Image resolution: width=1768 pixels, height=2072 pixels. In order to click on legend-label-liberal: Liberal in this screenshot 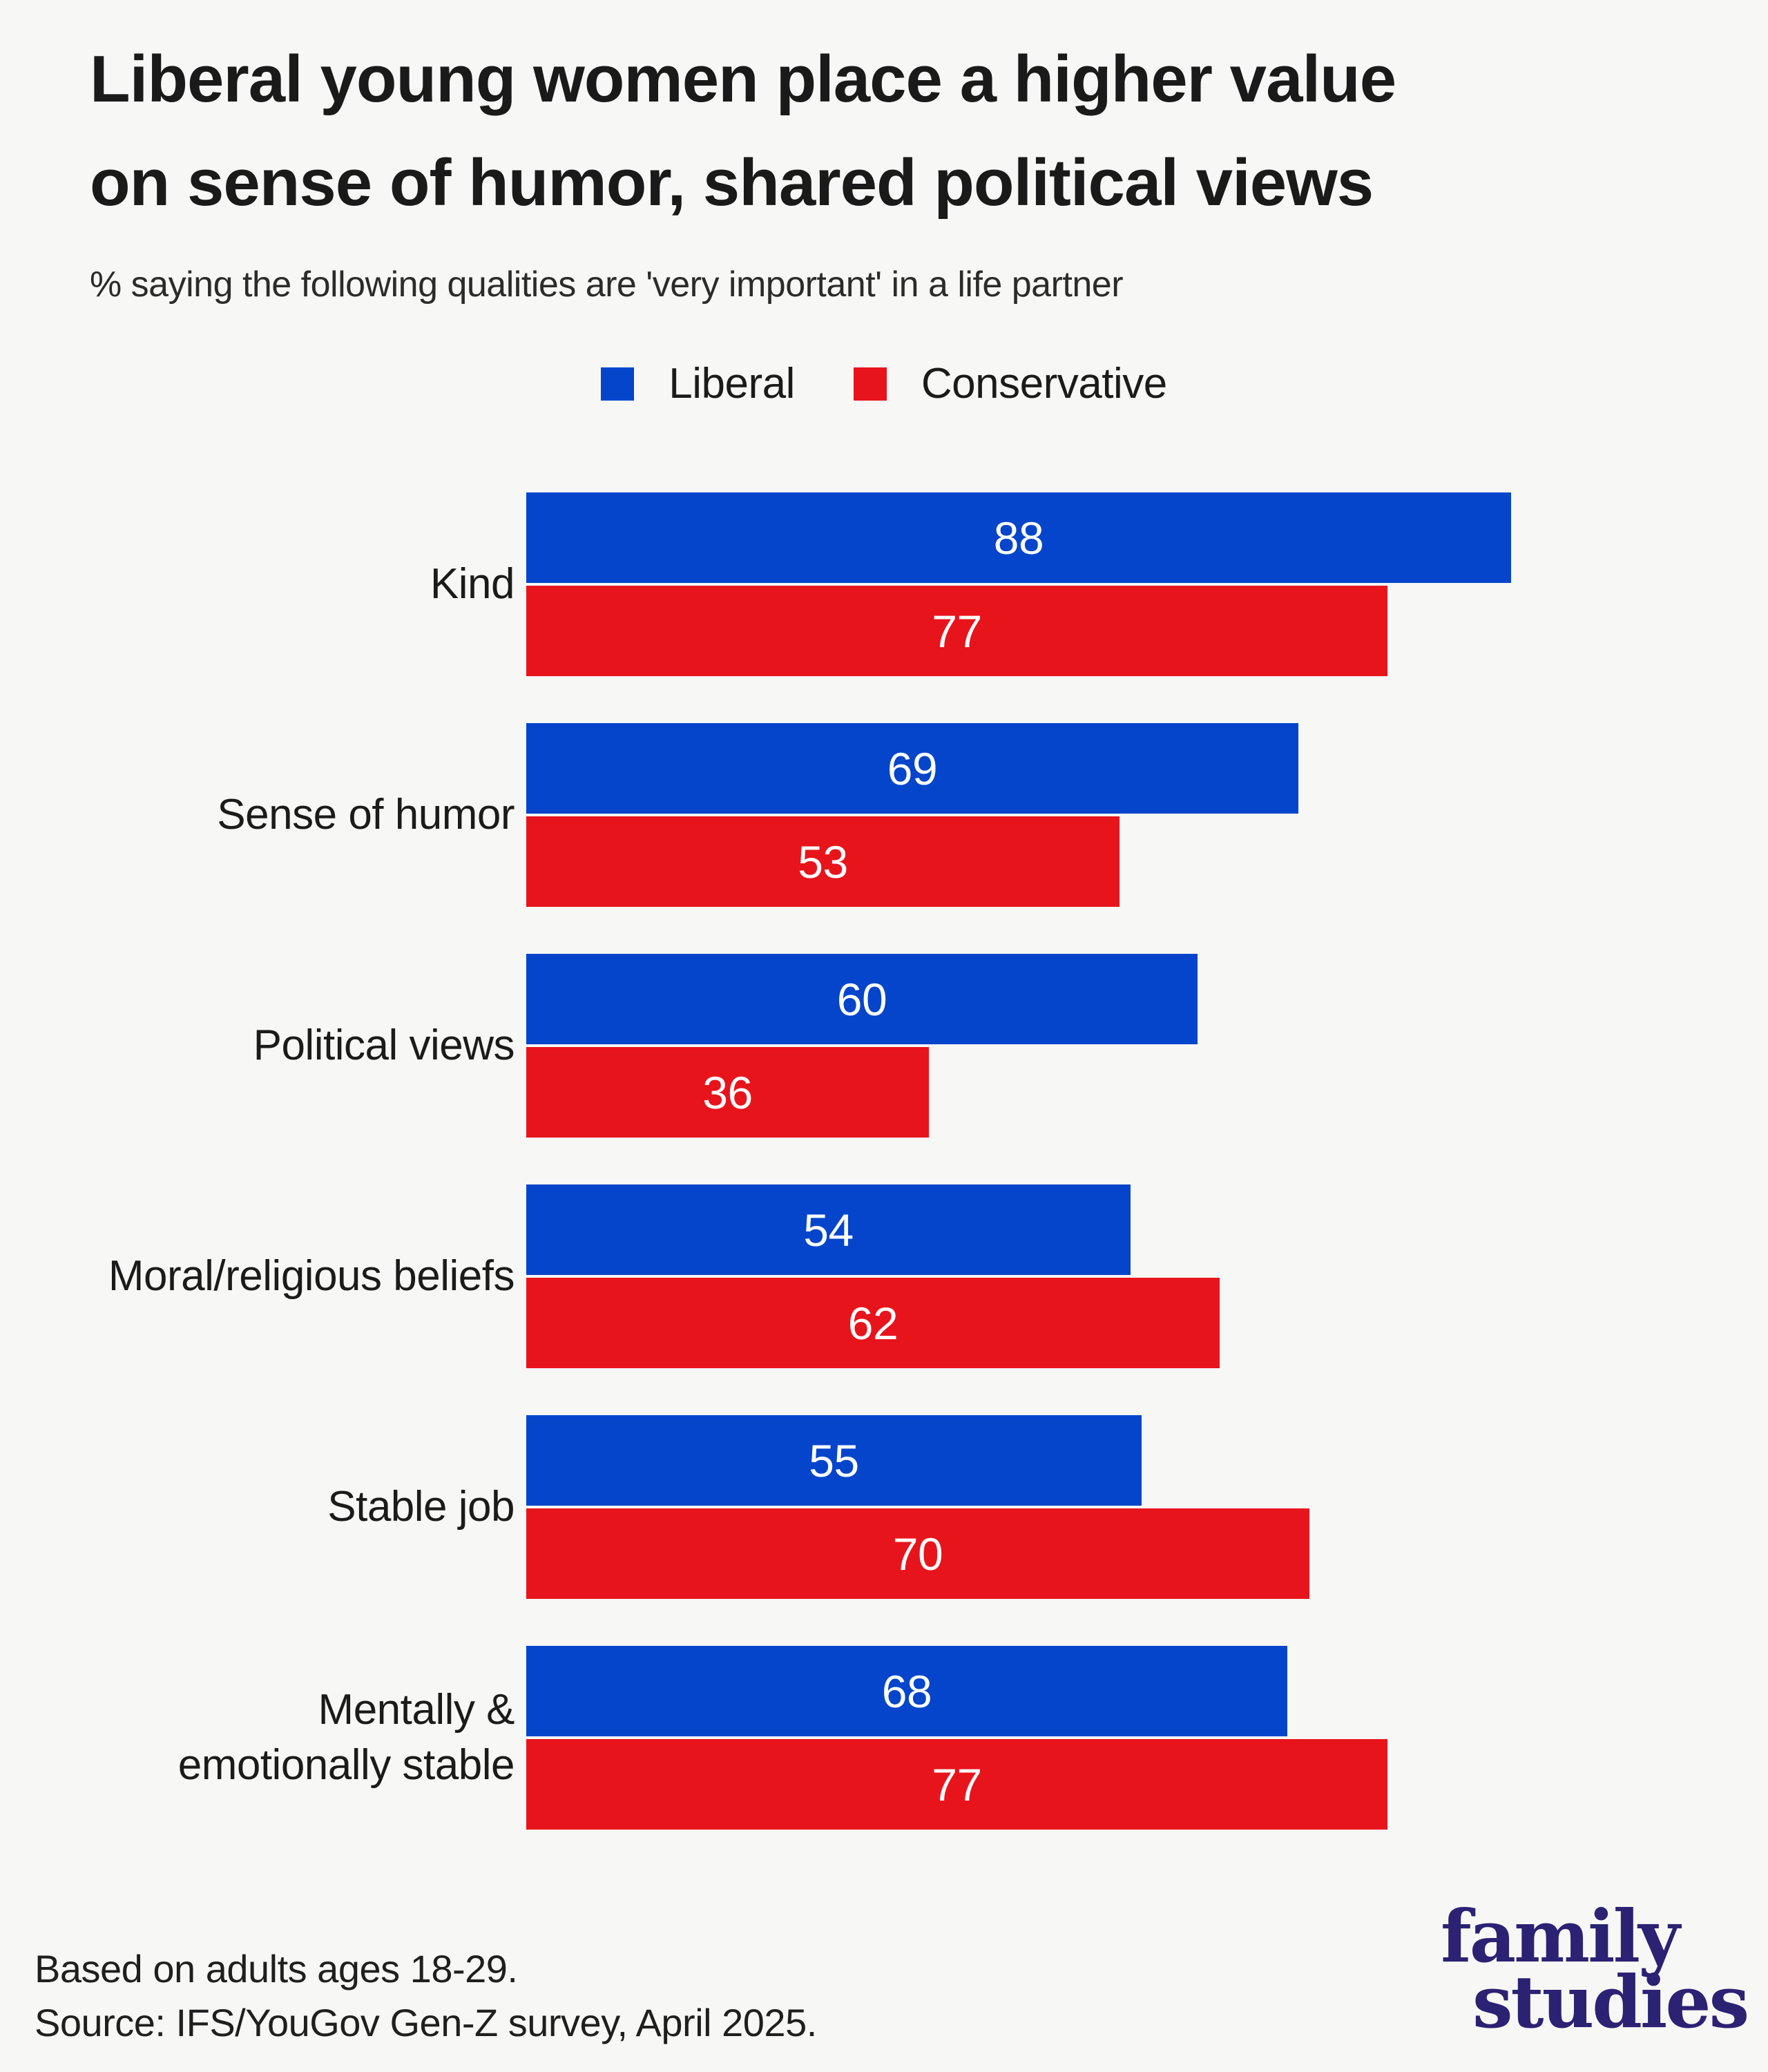, I will do `click(732, 383)`.